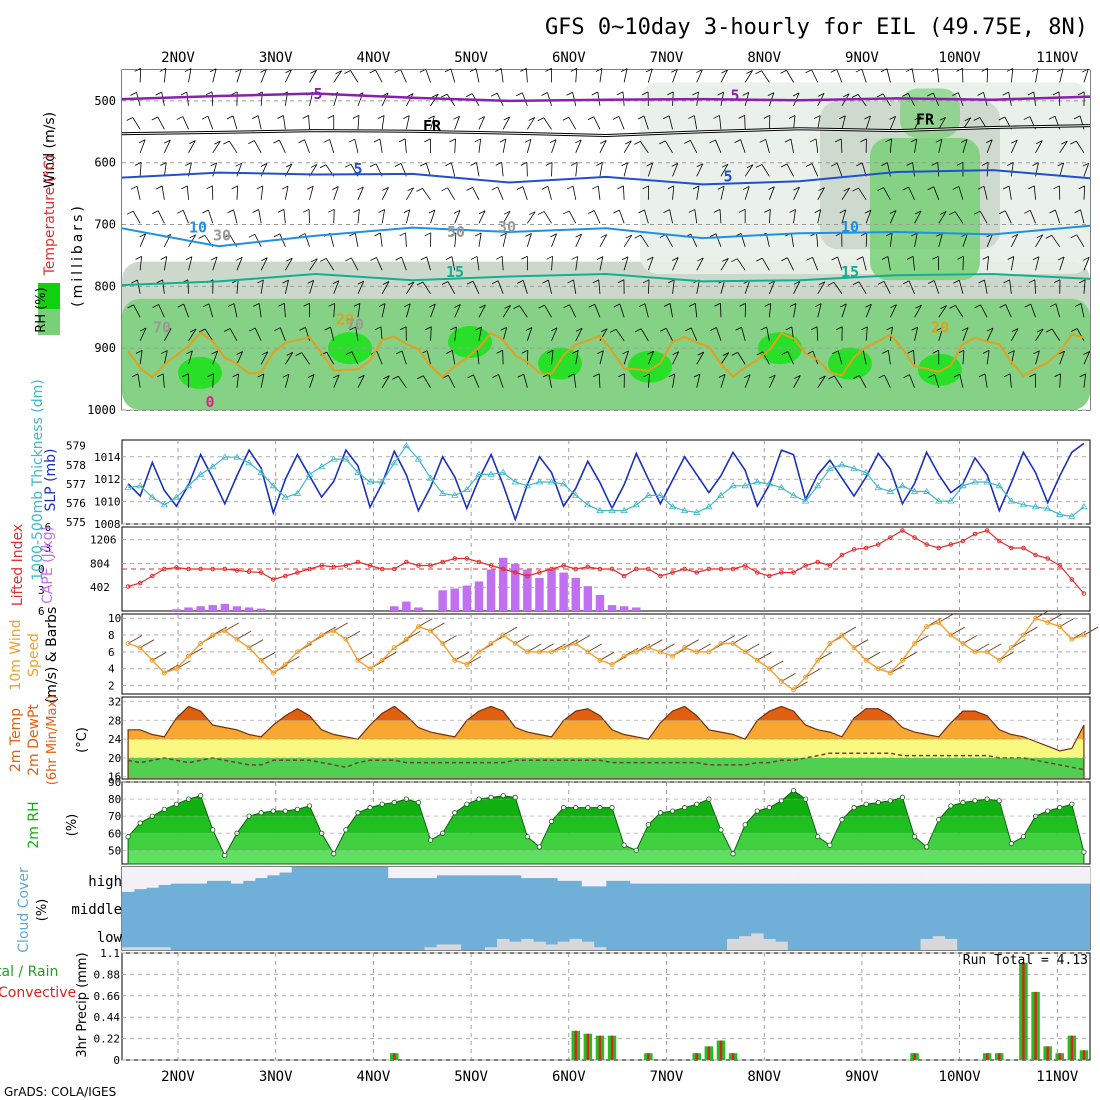  What do you see at coordinates (539, 945) in the screenshot?
I see `cloud-low-bar` at bounding box center [539, 945].